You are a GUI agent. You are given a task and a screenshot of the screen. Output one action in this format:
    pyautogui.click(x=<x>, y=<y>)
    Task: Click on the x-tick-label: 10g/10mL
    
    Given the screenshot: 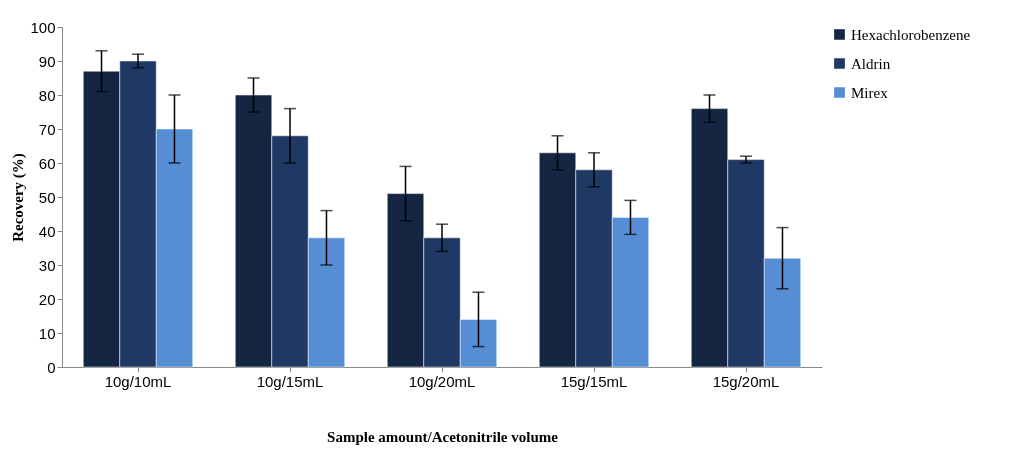 What is the action you would take?
    pyautogui.click(x=138, y=381)
    